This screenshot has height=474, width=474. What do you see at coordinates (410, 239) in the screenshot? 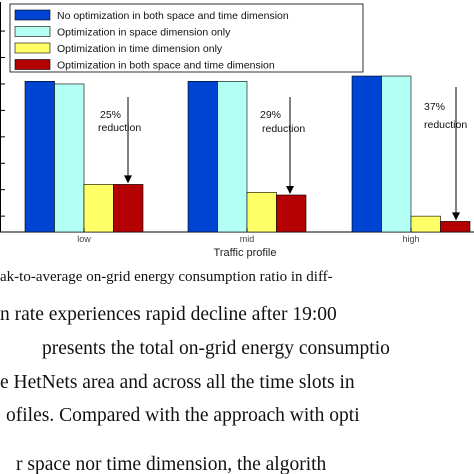
I see `x-tick-label: high` at bounding box center [410, 239].